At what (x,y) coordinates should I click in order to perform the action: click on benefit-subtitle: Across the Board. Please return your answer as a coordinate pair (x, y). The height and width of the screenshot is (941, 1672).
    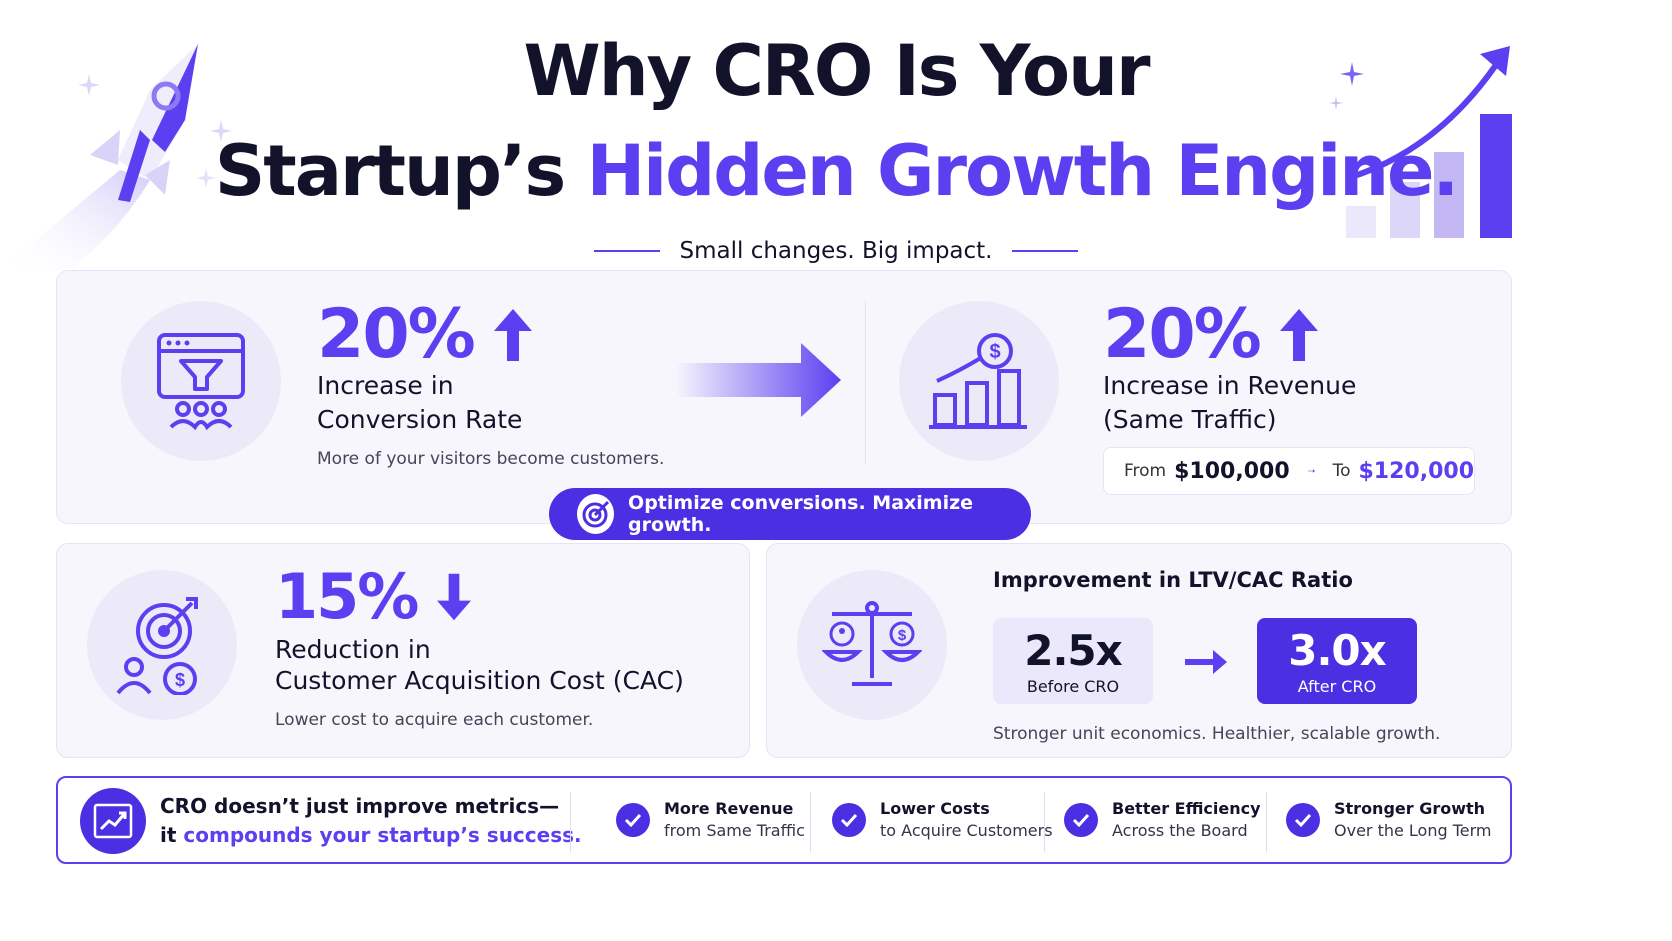
    Looking at the image, I should click on (1180, 830).